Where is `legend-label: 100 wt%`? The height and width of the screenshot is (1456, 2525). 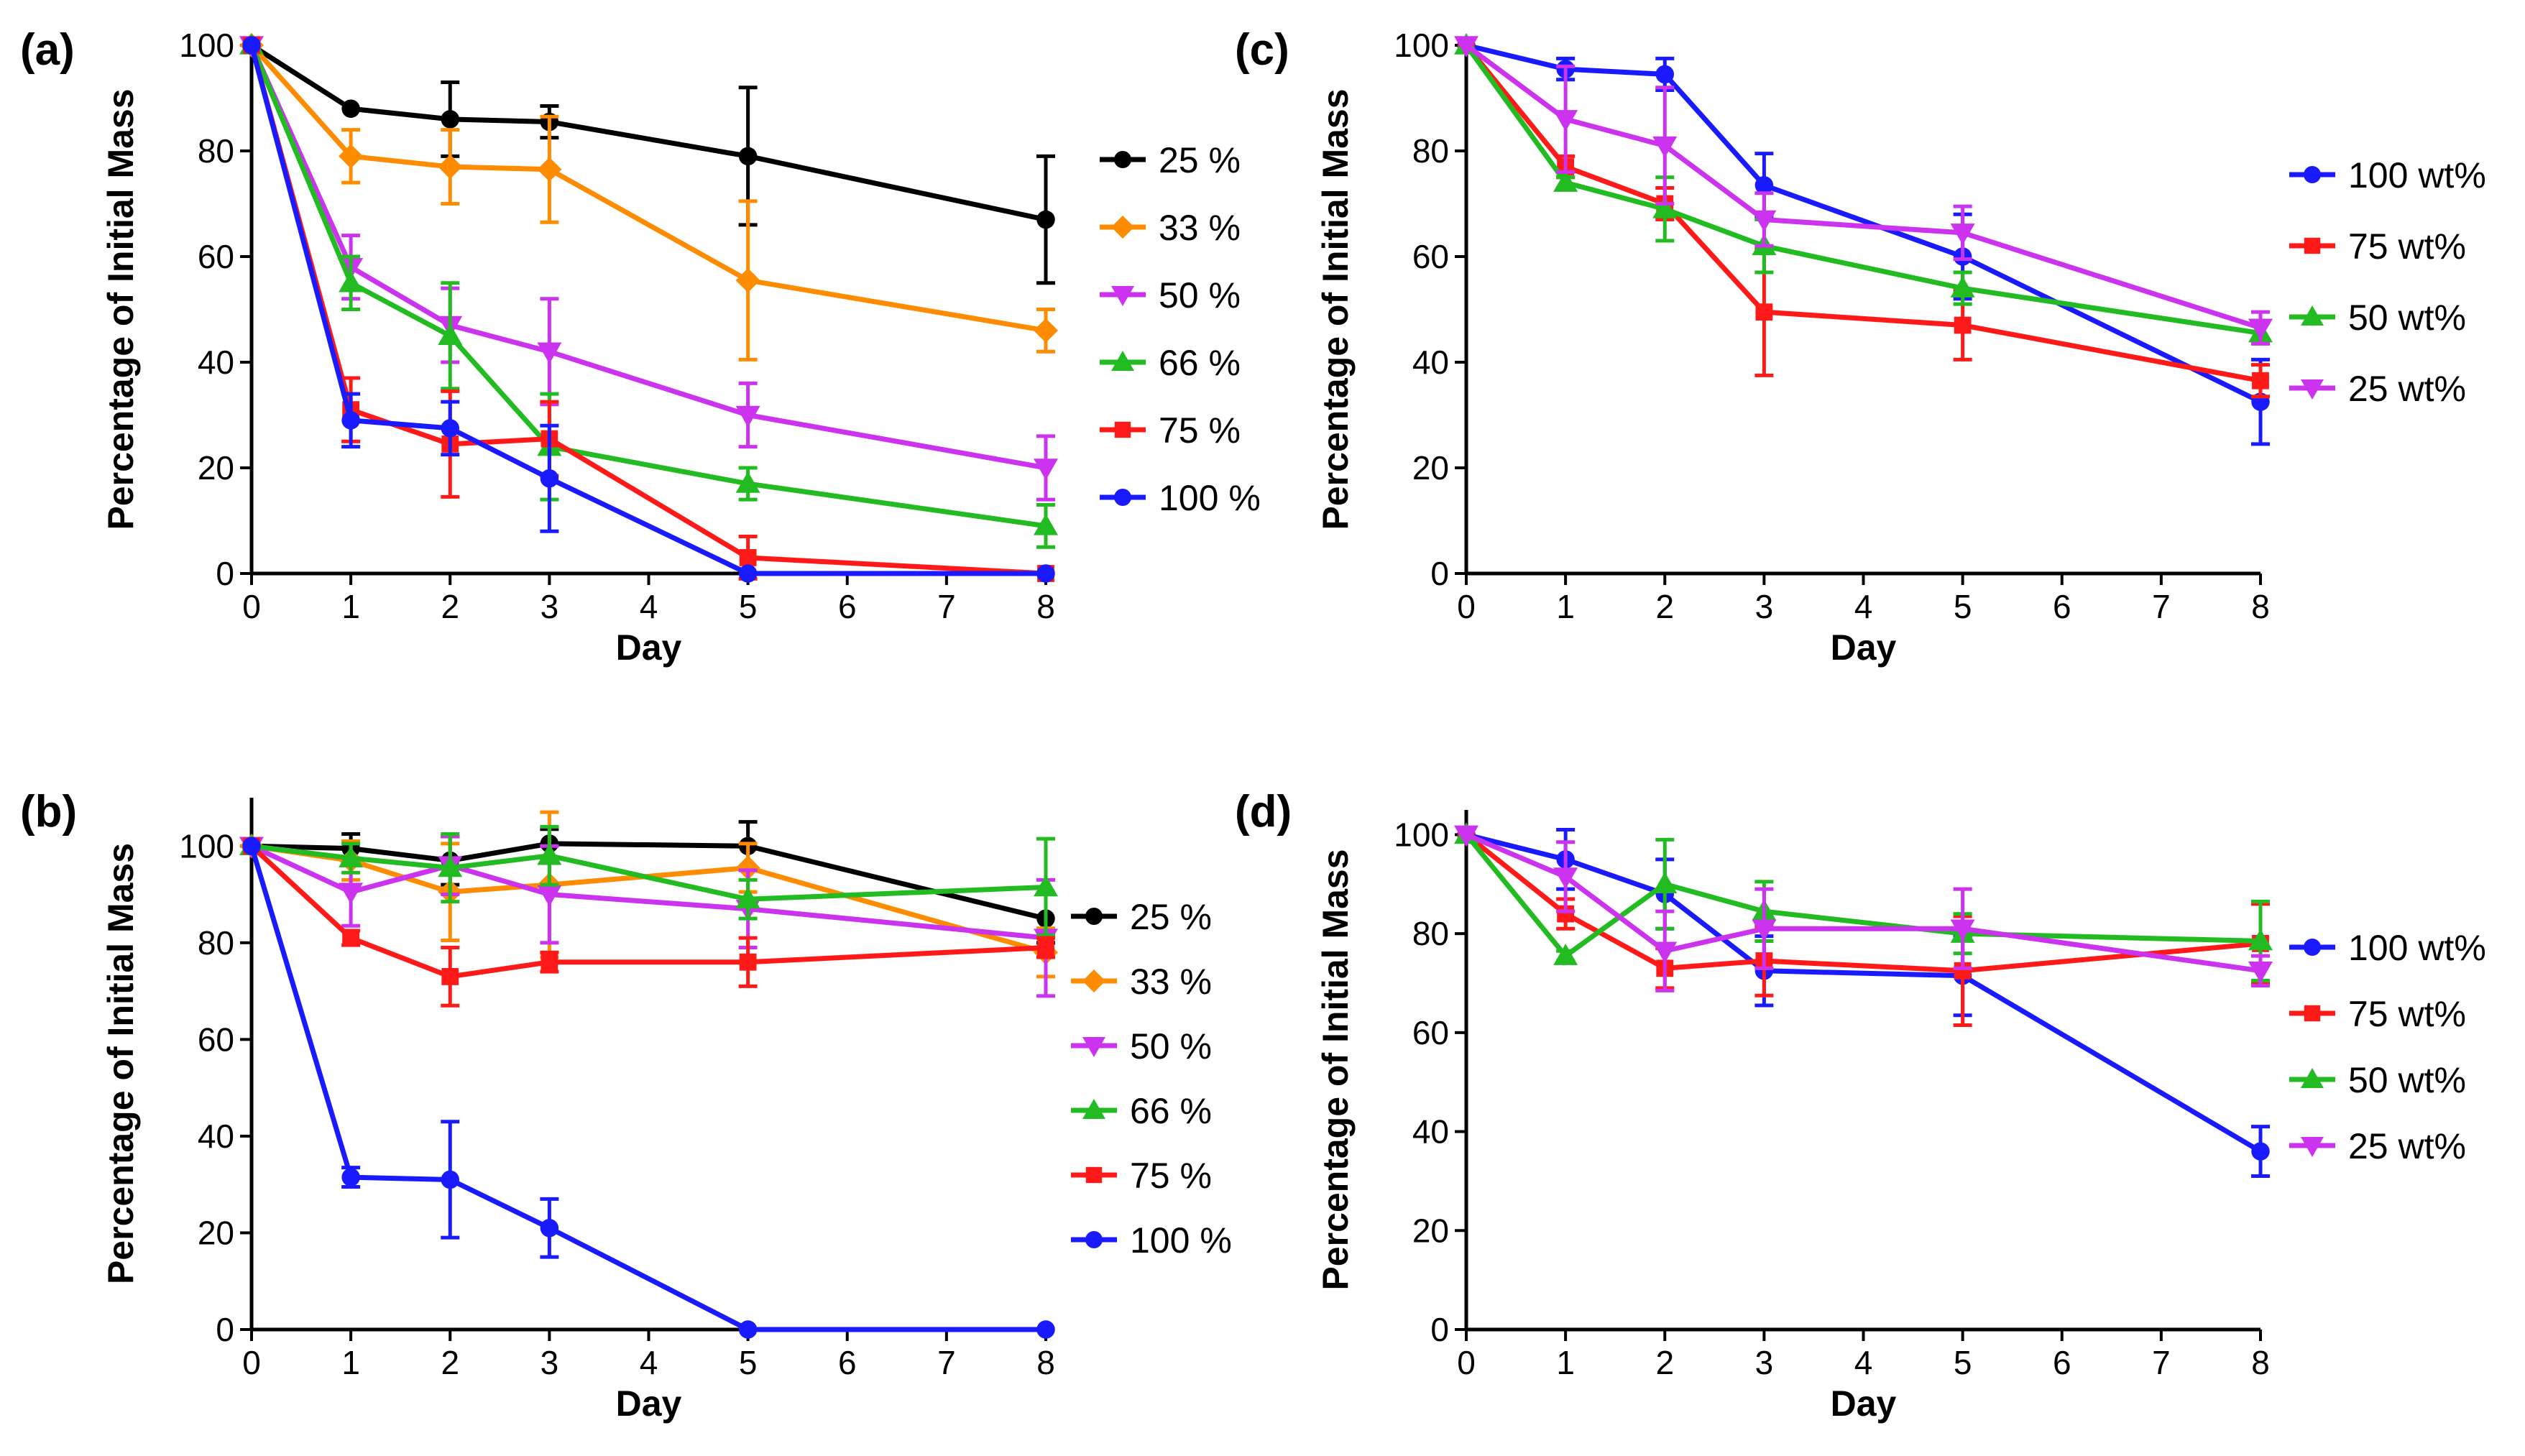
legend-label: 100 wt% is located at coordinates (2417, 175).